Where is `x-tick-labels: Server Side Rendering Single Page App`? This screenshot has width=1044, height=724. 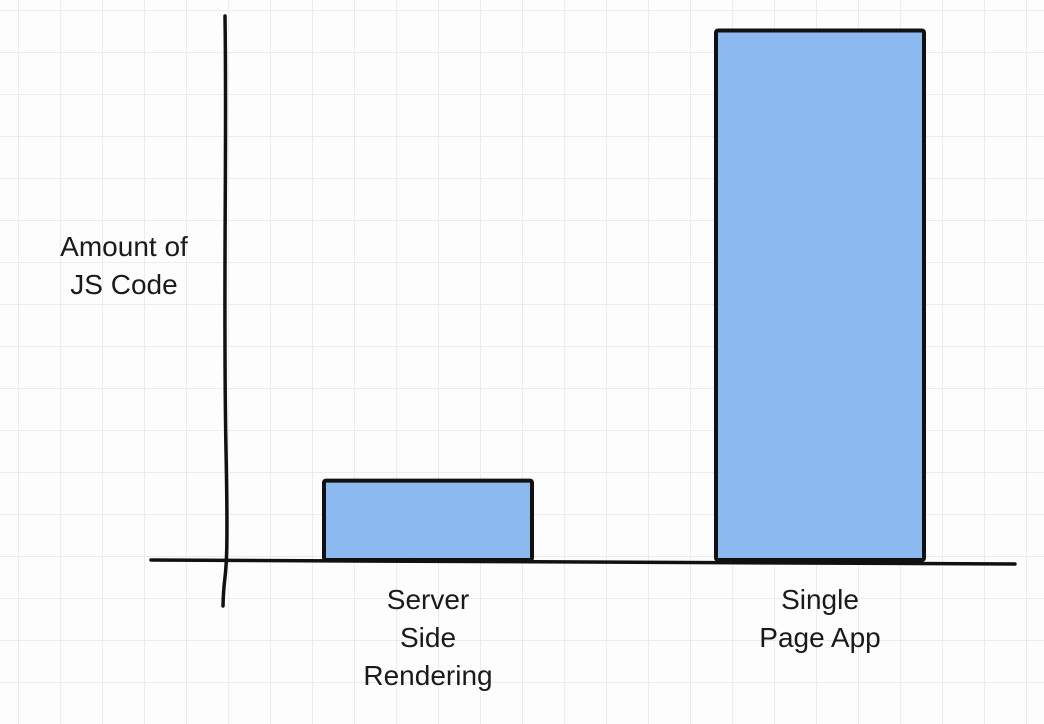 x-tick-labels: Server Side Rendering Single Page App is located at coordinates (621, 637).